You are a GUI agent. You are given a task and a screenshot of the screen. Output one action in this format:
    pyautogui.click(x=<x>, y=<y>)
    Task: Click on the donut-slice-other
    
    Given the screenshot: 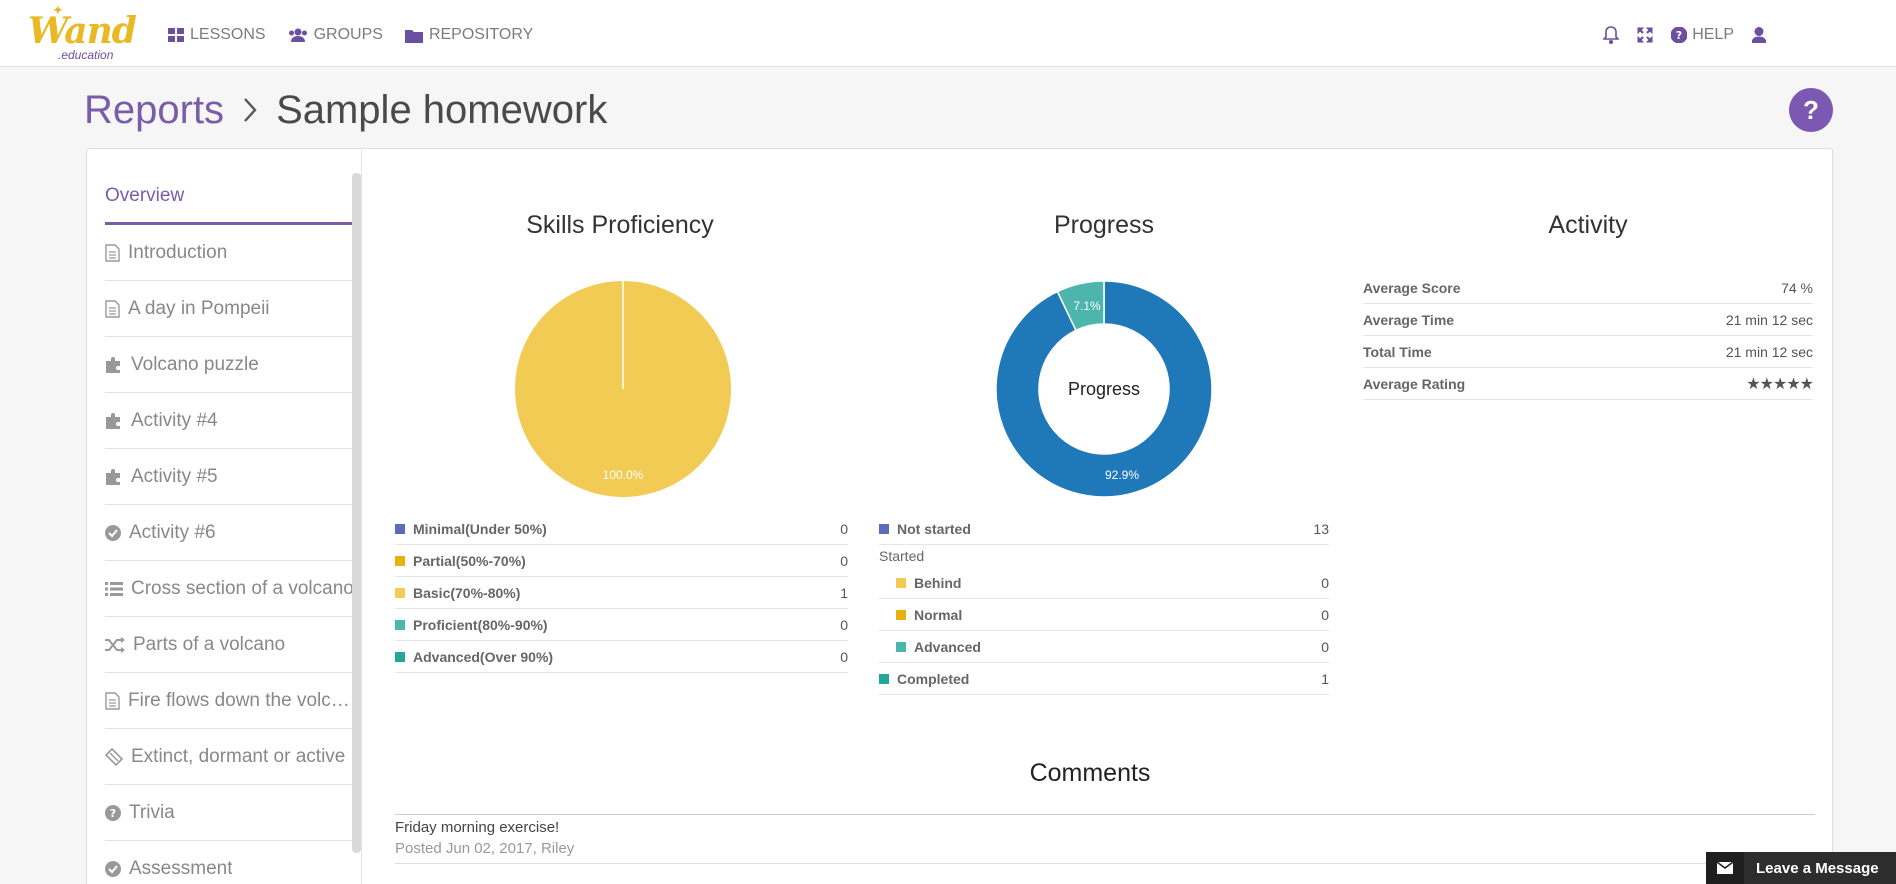 What is the action you would take?
    pyautogui.click(x=1080, y=306)
    